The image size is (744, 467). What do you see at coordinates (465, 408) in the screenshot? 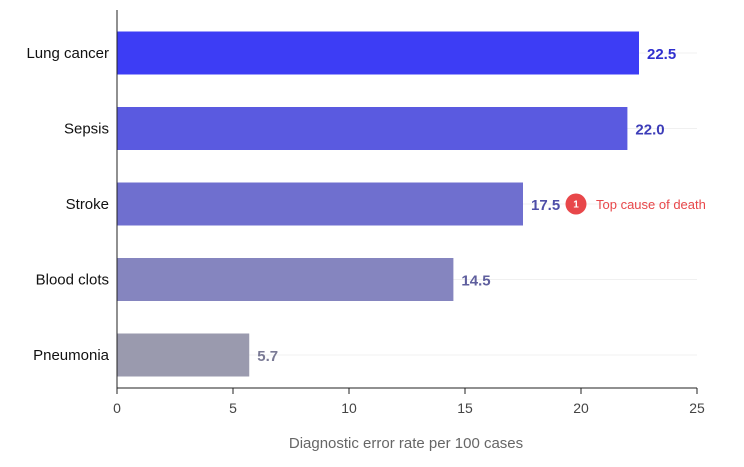
I see `x-tick-label: 15` at bounding box center [465, 408].